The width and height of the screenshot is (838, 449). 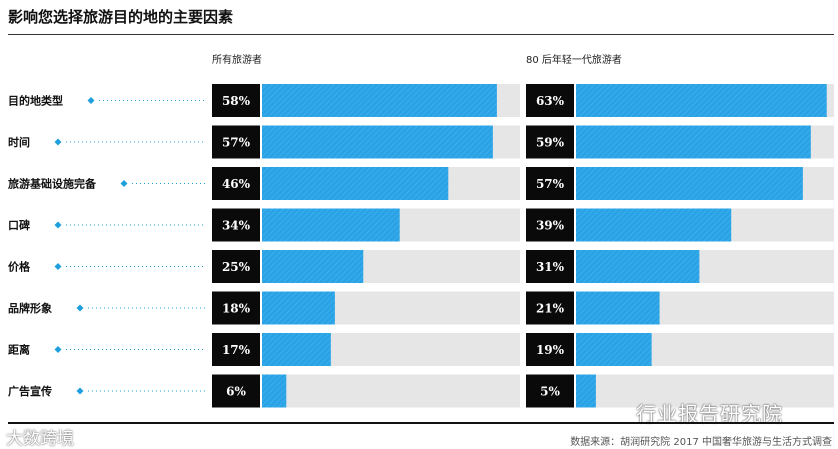 What do you see at coordinates (701, 442) in the screenshot?
I see `source-note: 数据来源：胡润研究院 2017 中国奢华旅游与生活方式调查` at bounding box center [701, 442].